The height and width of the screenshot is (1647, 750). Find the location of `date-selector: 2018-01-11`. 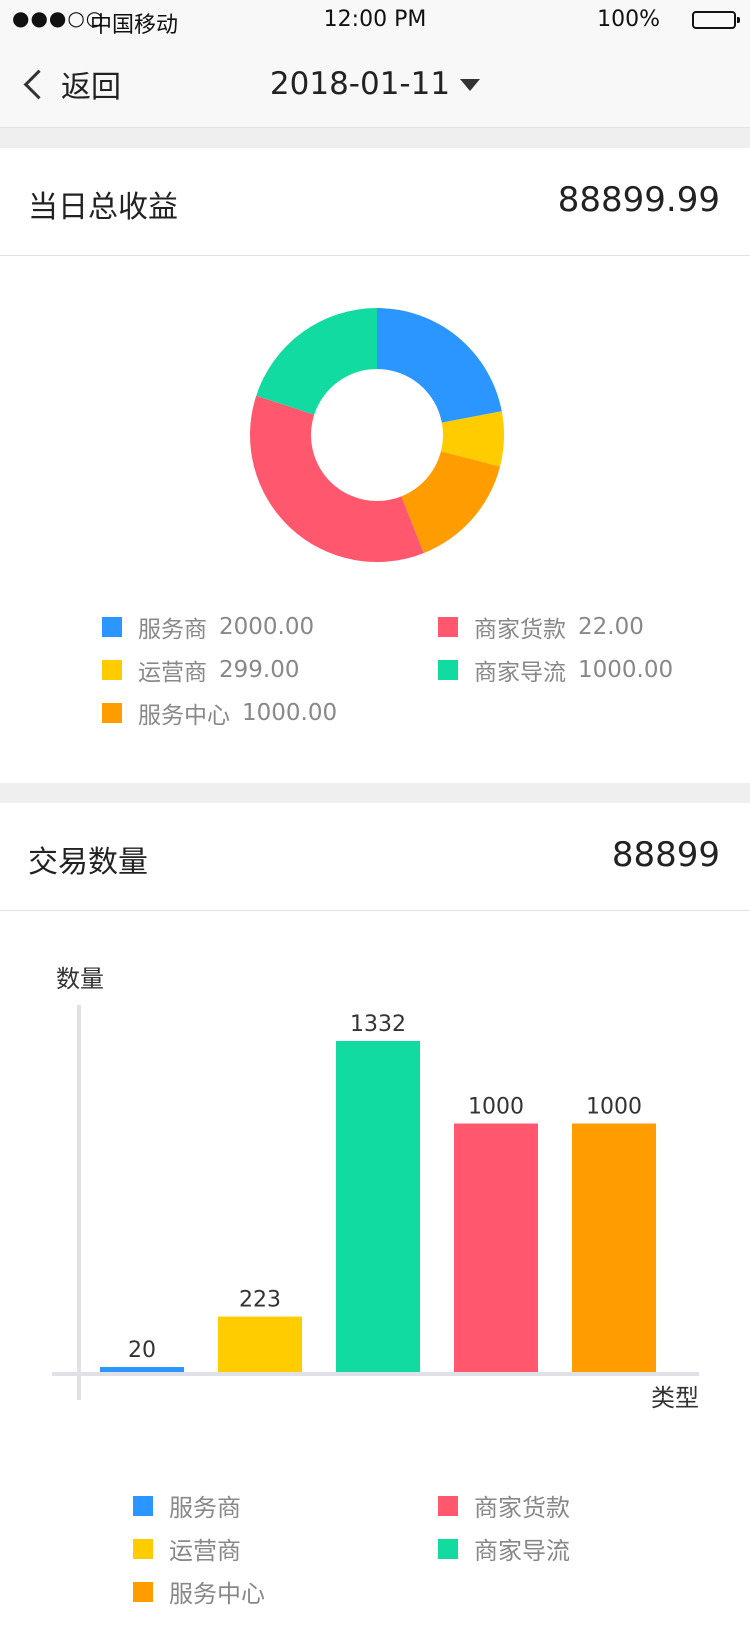

date-selector: 2018-01-11 is located at coordinates (375, 84).